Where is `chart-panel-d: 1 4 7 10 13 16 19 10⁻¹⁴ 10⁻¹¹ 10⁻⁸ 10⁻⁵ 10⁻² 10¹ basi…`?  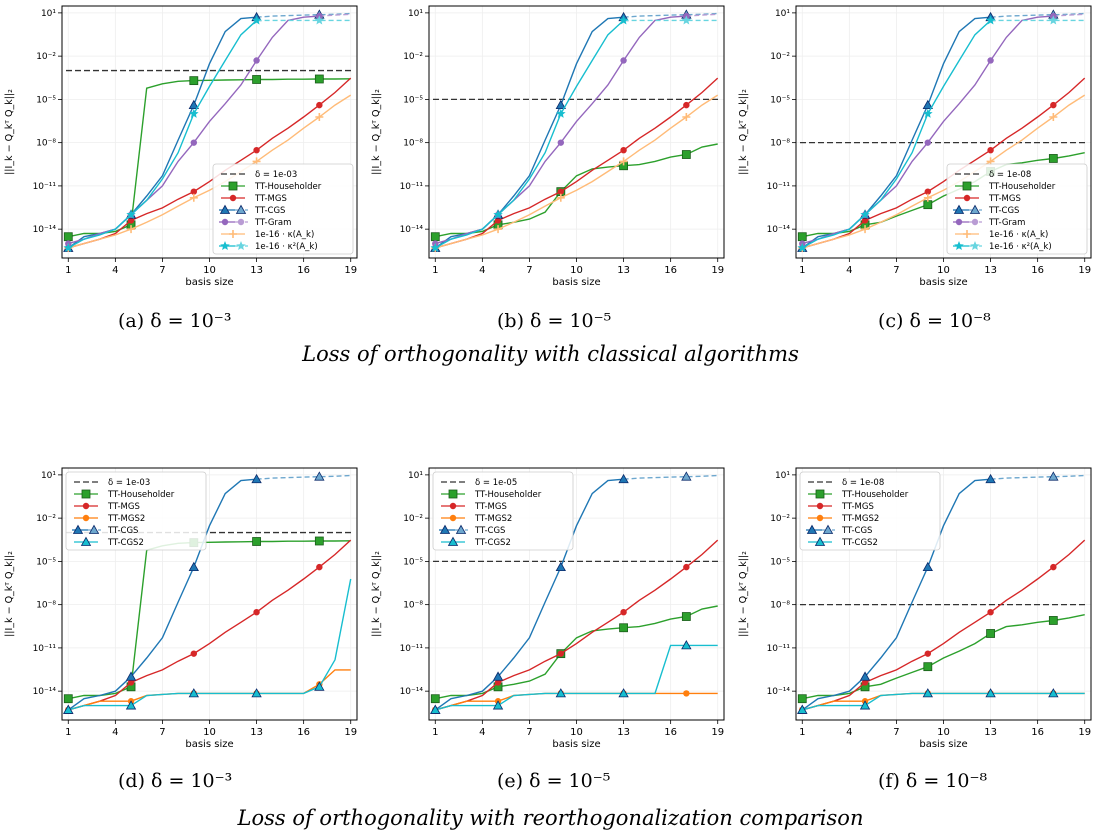
chart-panel-d: 1 4 7 10 13 16 19 10⁻¹⁴ 10⁻¹¹ 10⁻⁸ 10⁻⁵ 10⁻² 10¹ basi… is located at coordinates (181, 608).